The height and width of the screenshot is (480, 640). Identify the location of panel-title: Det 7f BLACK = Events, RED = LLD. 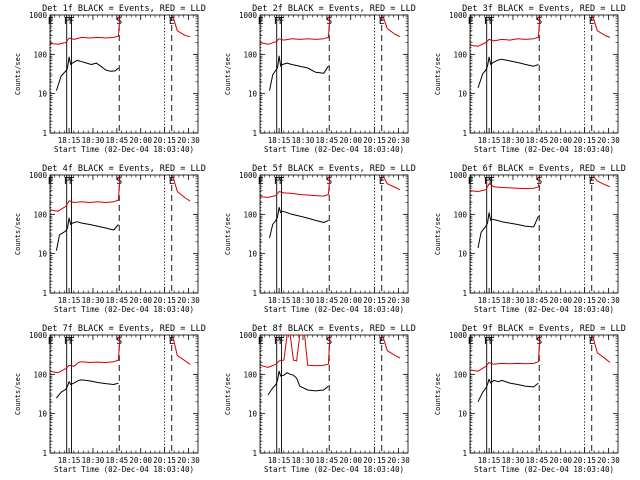
(124, 329).